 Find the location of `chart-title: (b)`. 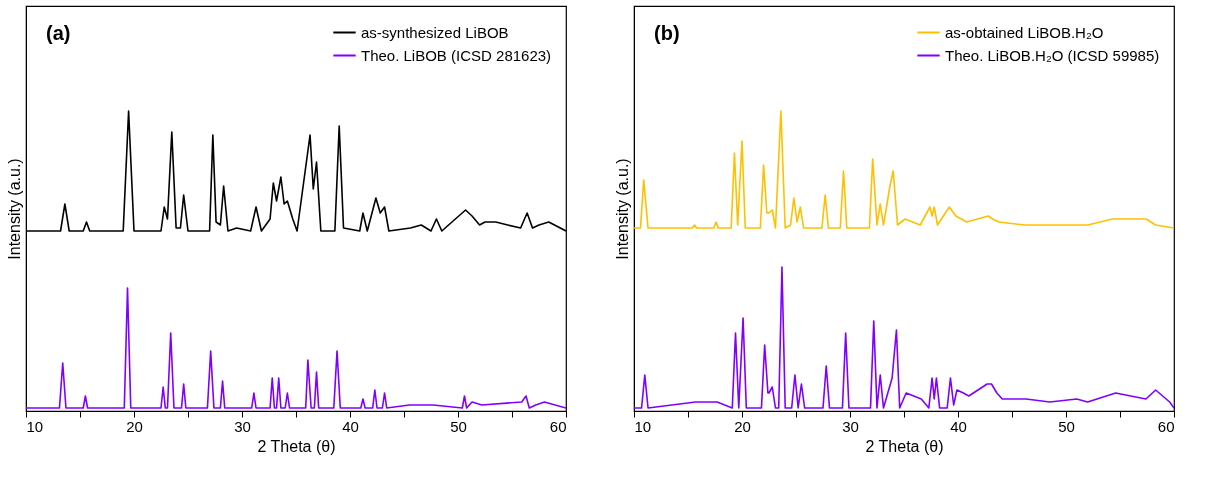

chart-title: (b) is located at coordinates (667, 33).